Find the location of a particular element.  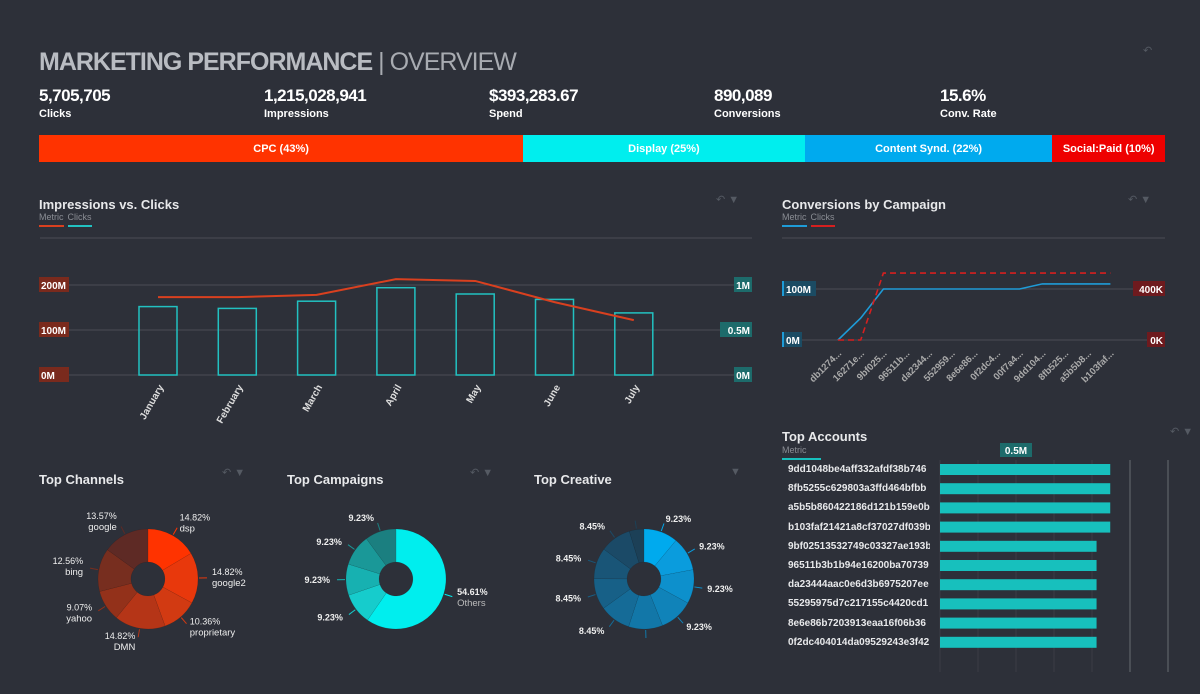

slice-label: google2 is located at coordinates (229, 583).